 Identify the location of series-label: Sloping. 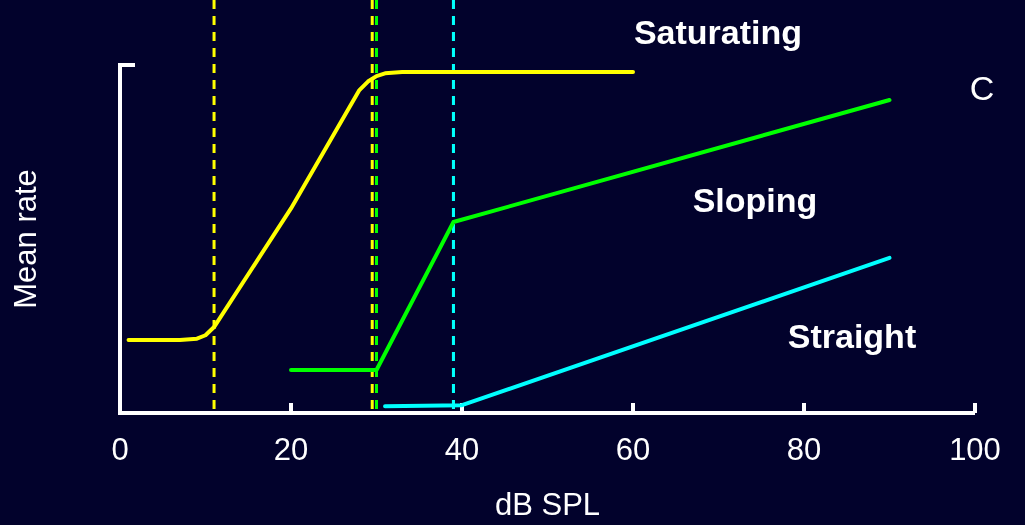
(755, 200).